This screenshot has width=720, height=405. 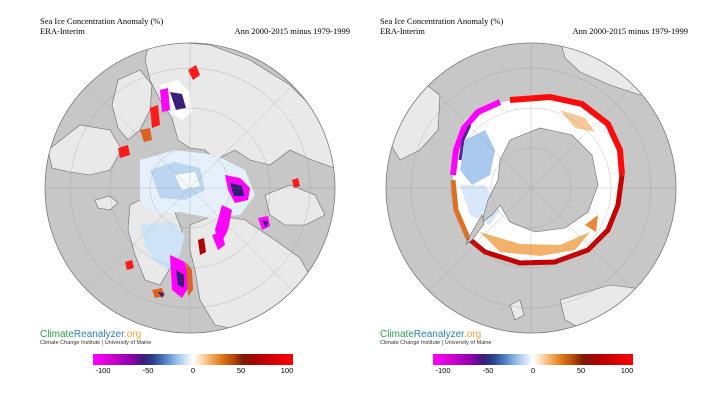 What do you see at coordinates (209, 181) in the screenshot?
I see `sea-ice-anomaly-field` at bounding box center [209, 181].